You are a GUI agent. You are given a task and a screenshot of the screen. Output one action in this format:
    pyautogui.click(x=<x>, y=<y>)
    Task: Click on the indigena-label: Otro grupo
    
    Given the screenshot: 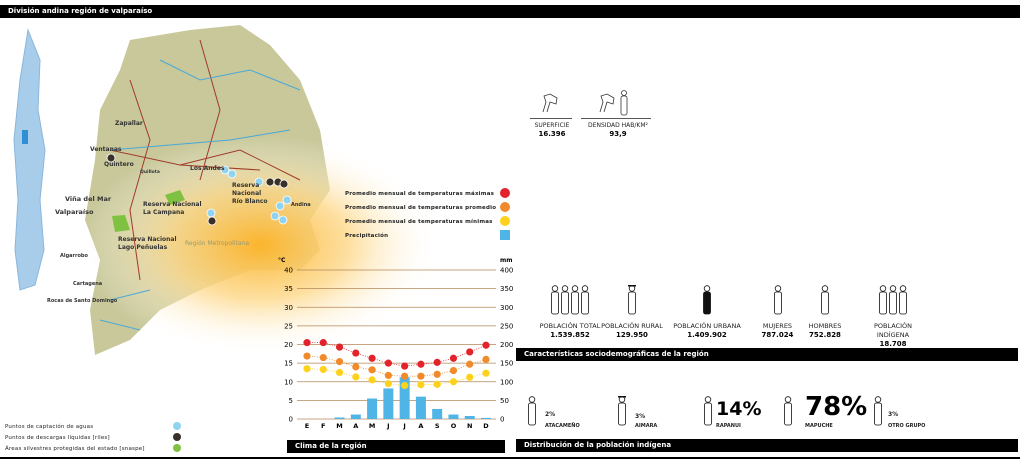 What is the action you would take?
    pyautogui.click(x=907, y=426)
    